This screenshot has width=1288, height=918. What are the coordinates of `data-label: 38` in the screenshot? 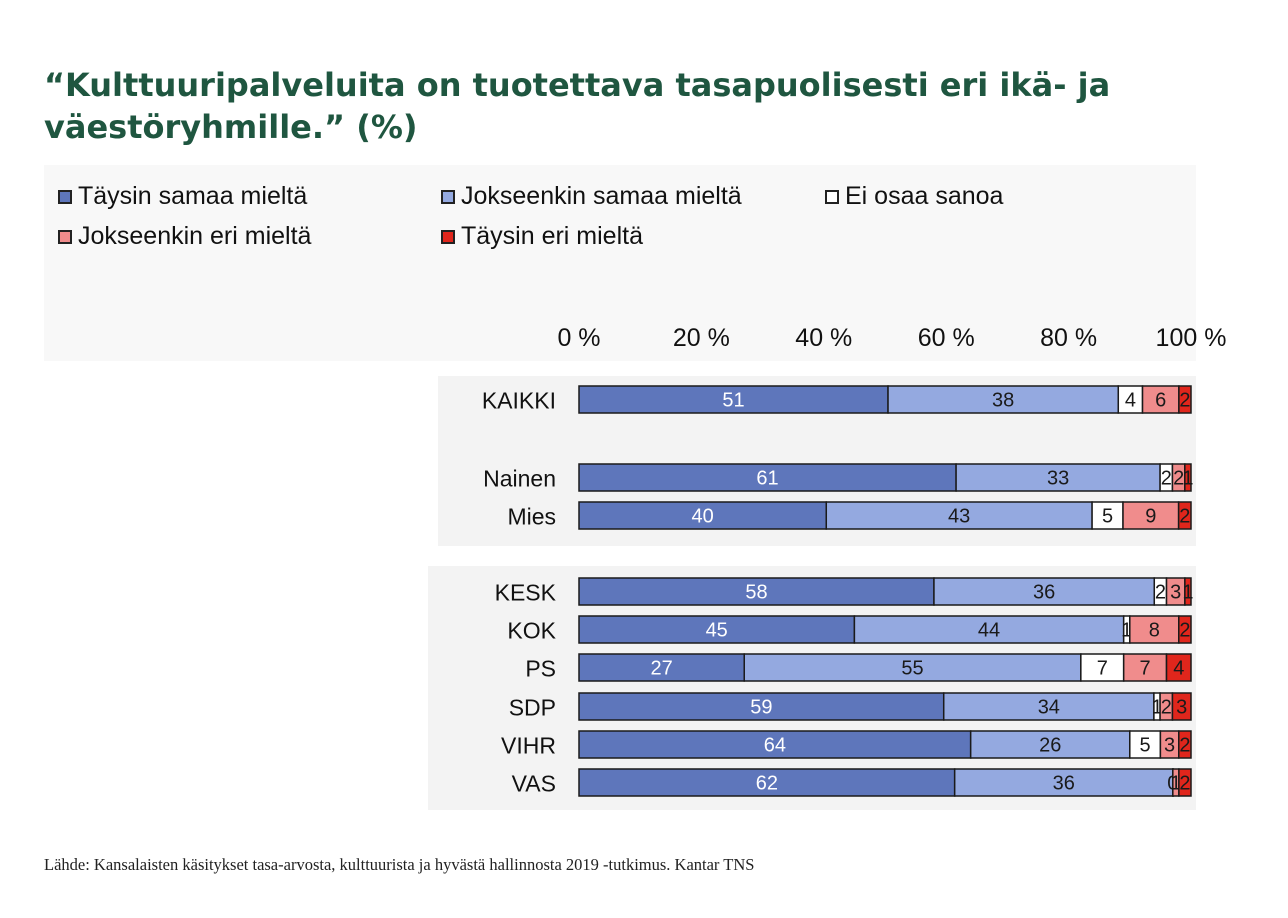 It's located at (1003, 401).